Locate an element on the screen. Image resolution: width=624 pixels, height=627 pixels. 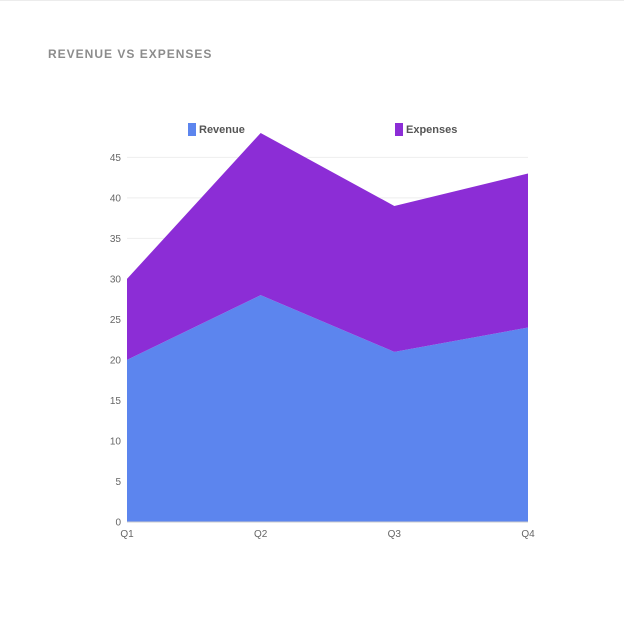
chart-title: REVENUE VS EXPENSES is located at coordinates (130, 54).